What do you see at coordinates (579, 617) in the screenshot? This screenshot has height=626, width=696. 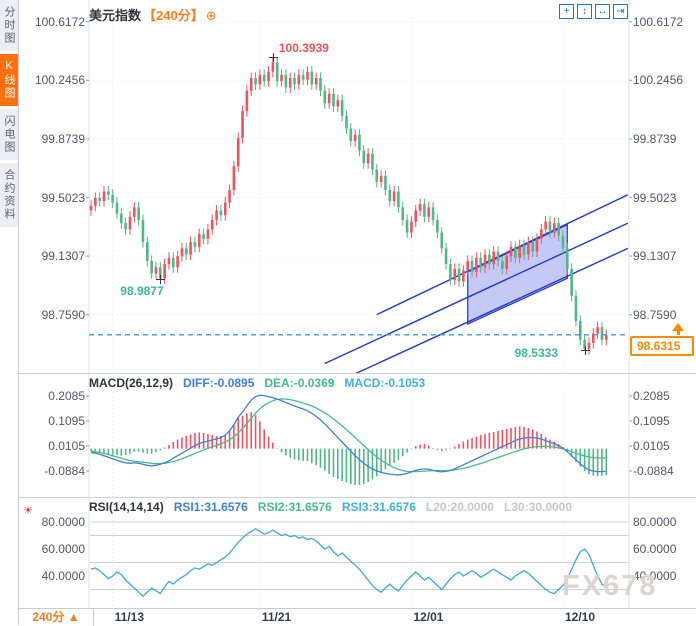 I see `x-axis-date-label: 12/10` at bounding box center [579, 617].